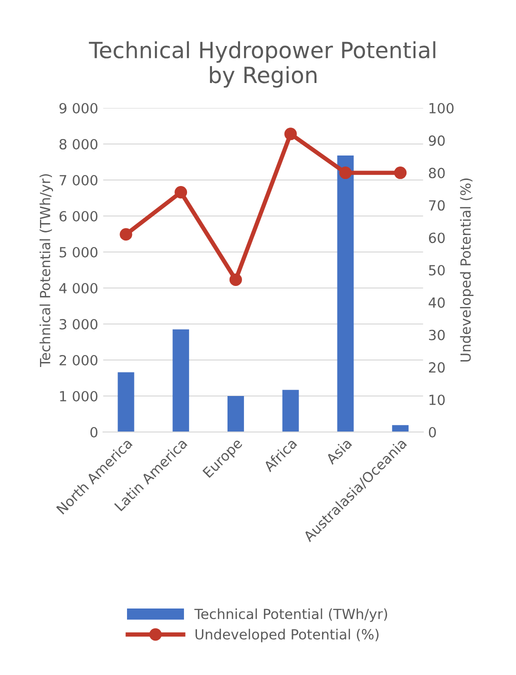  What do you see at coordinates (79, 180) in the screenshot?
I see `y-tick-label: 7 000` at bounding box center [79, 180].